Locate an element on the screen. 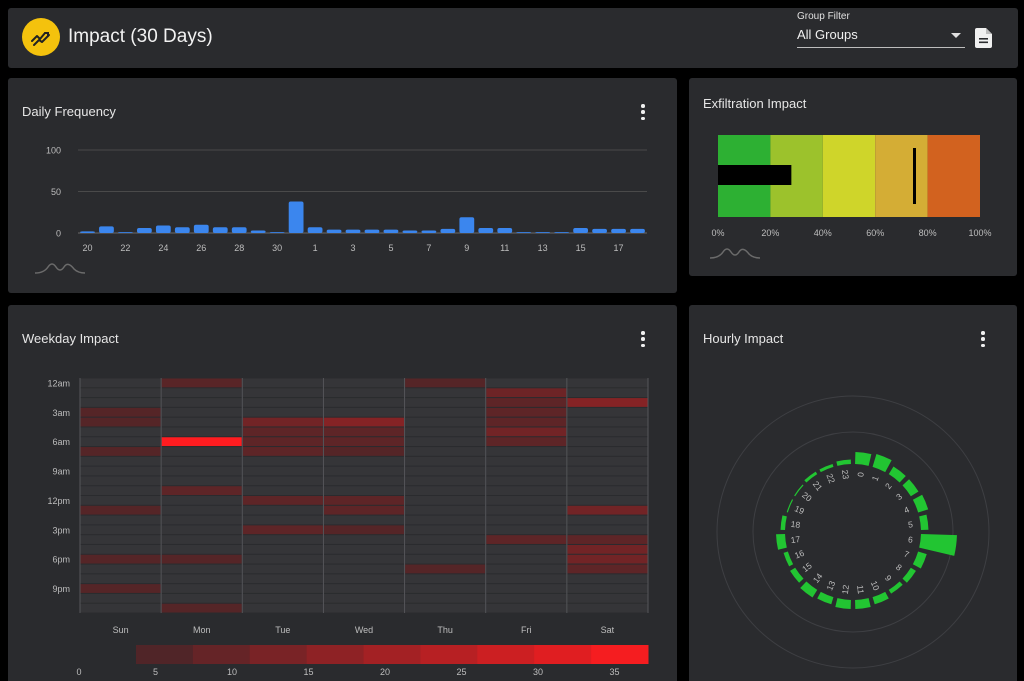  x-tick-label: 7 is located at coordinates (428, 248).